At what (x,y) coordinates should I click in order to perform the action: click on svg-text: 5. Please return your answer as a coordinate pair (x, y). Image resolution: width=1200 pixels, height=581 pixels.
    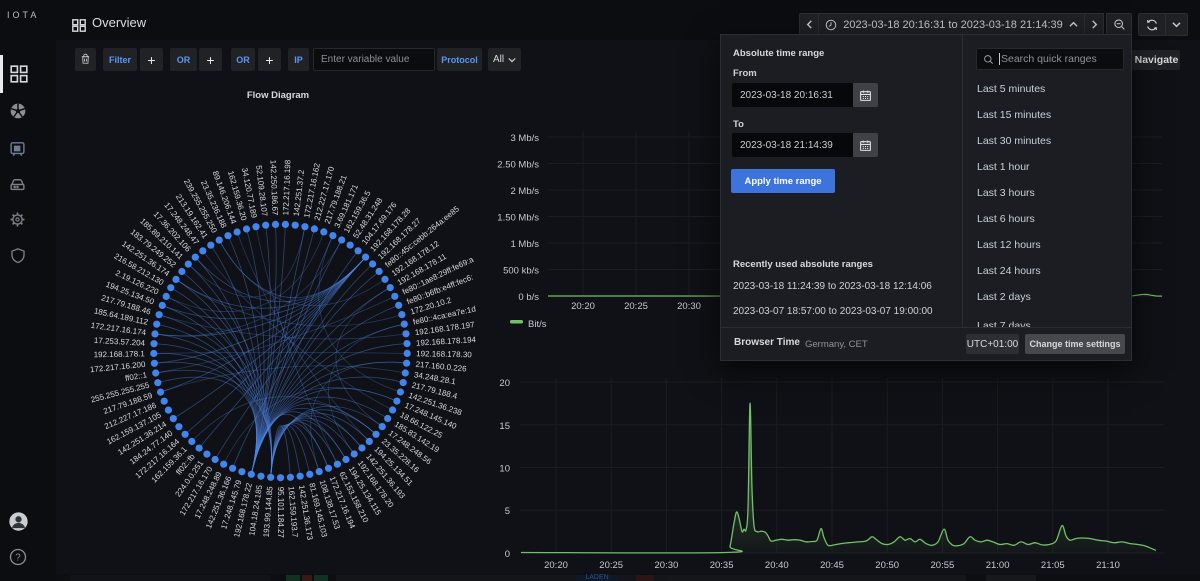
    Looking at the image, I should click on (507, 511).